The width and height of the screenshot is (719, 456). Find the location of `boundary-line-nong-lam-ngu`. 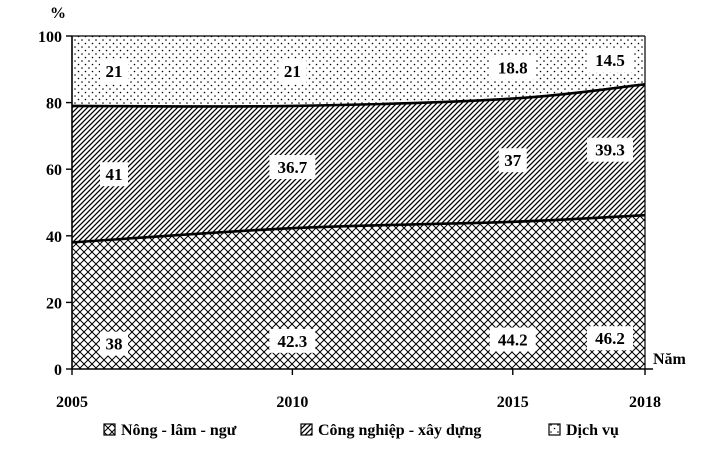

boundary-line-nong-lam-ngu is located at coordinates (358, 228).